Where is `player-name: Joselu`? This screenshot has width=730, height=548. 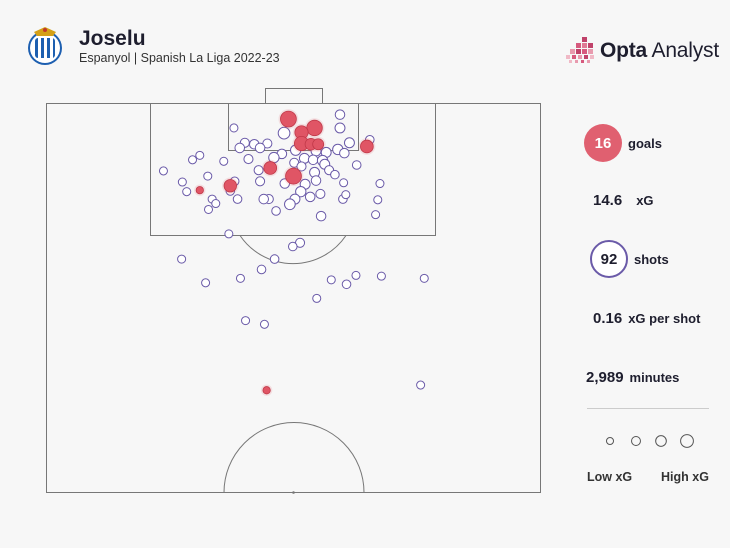 player-name: Joselu is located at coordinates (112, 38).